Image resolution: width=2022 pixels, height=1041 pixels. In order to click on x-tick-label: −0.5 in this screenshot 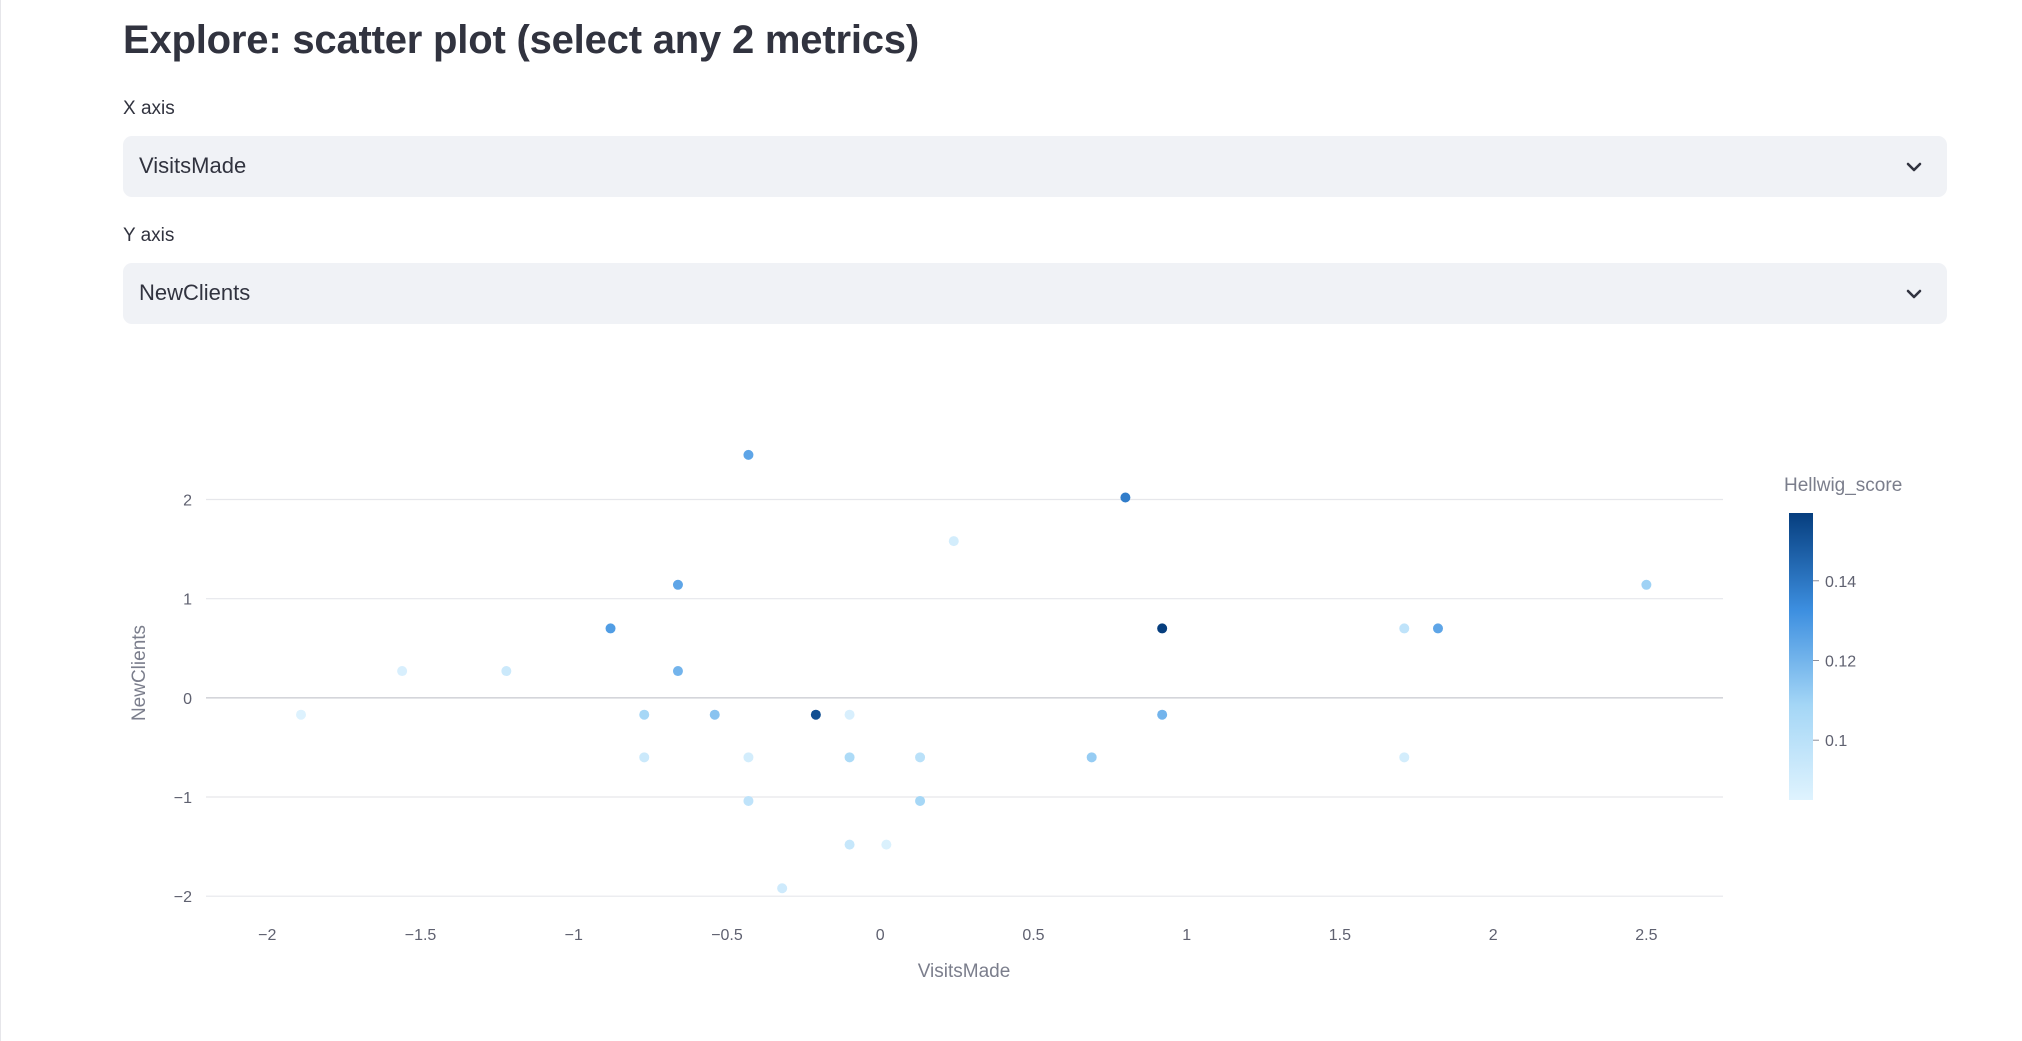, I will do `click(727, 935)`.